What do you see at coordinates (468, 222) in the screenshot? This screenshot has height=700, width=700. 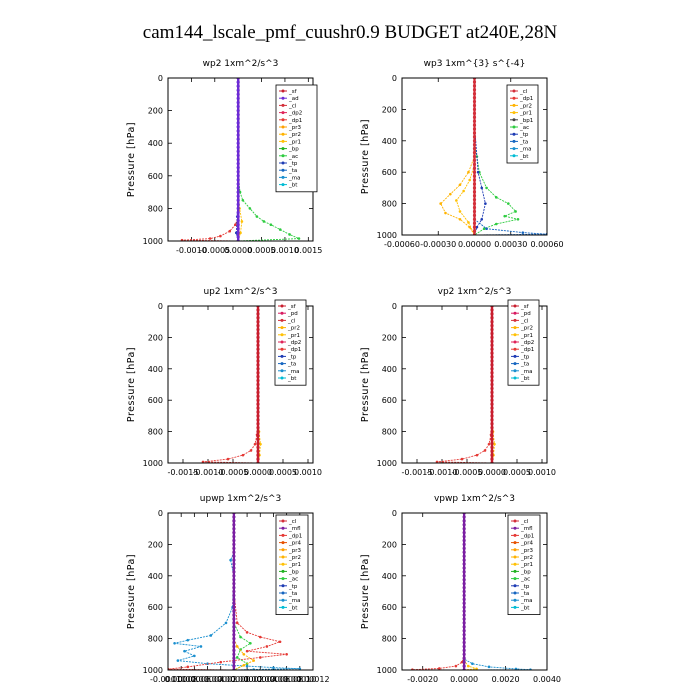 I see `data-point_pr1` at bounding box center [468, 222].